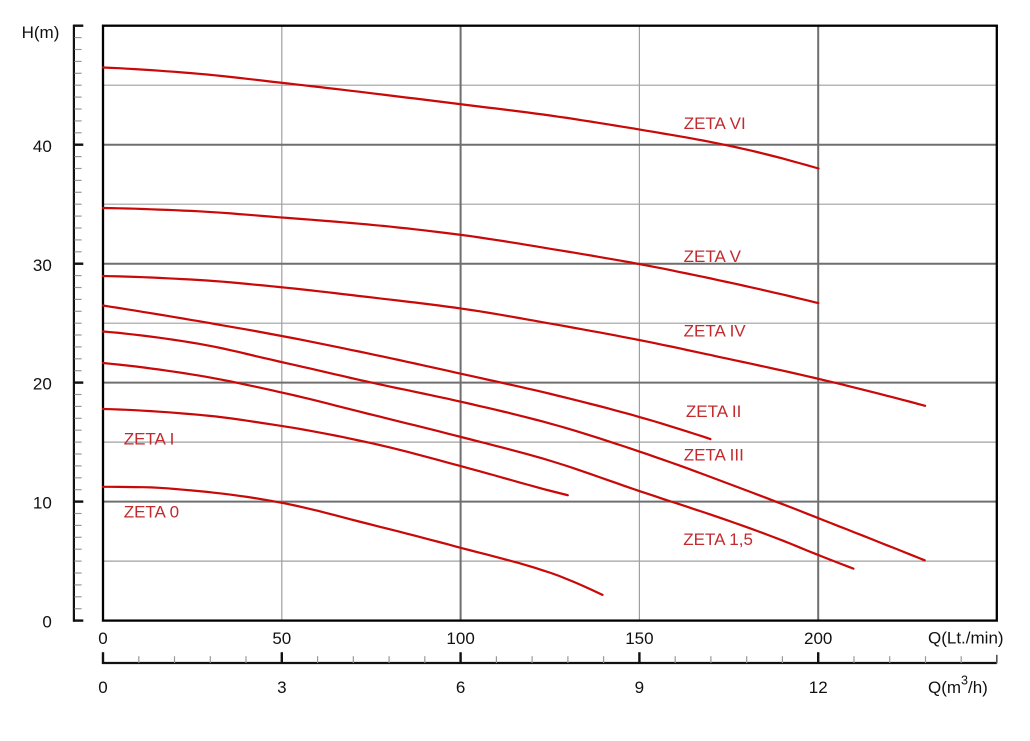  Describe the element at coordinates (718, 539) in the screenshot. I see `svg-text: ZETA 1,5` at that location.